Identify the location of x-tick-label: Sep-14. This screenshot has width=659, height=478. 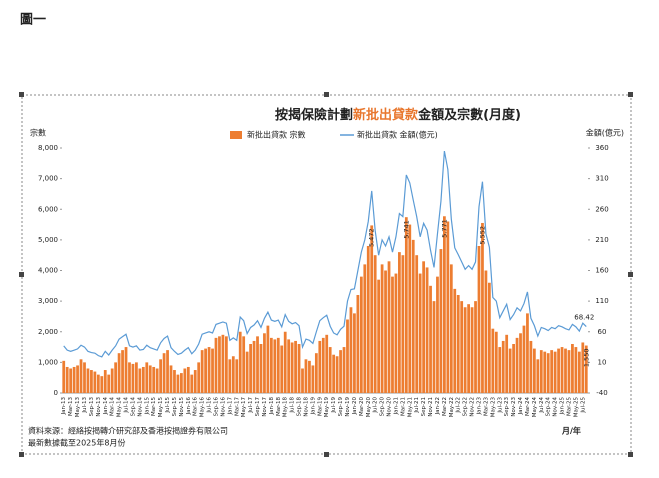
(133, 407).